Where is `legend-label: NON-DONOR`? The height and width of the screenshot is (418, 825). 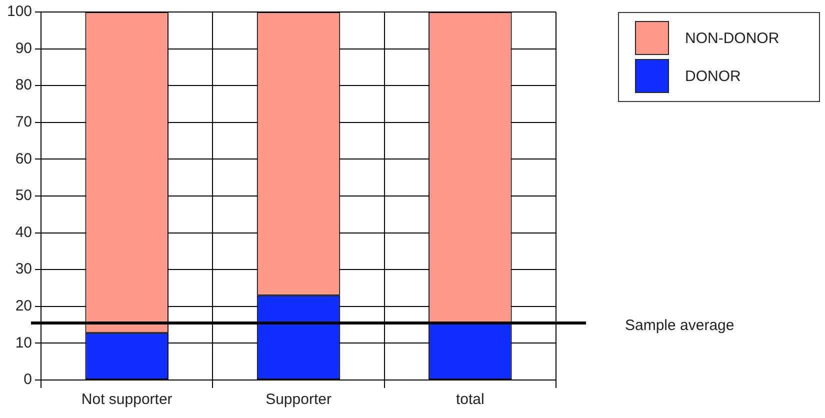 legend-label: NON-DONOR is located at coordinates (732, 38).